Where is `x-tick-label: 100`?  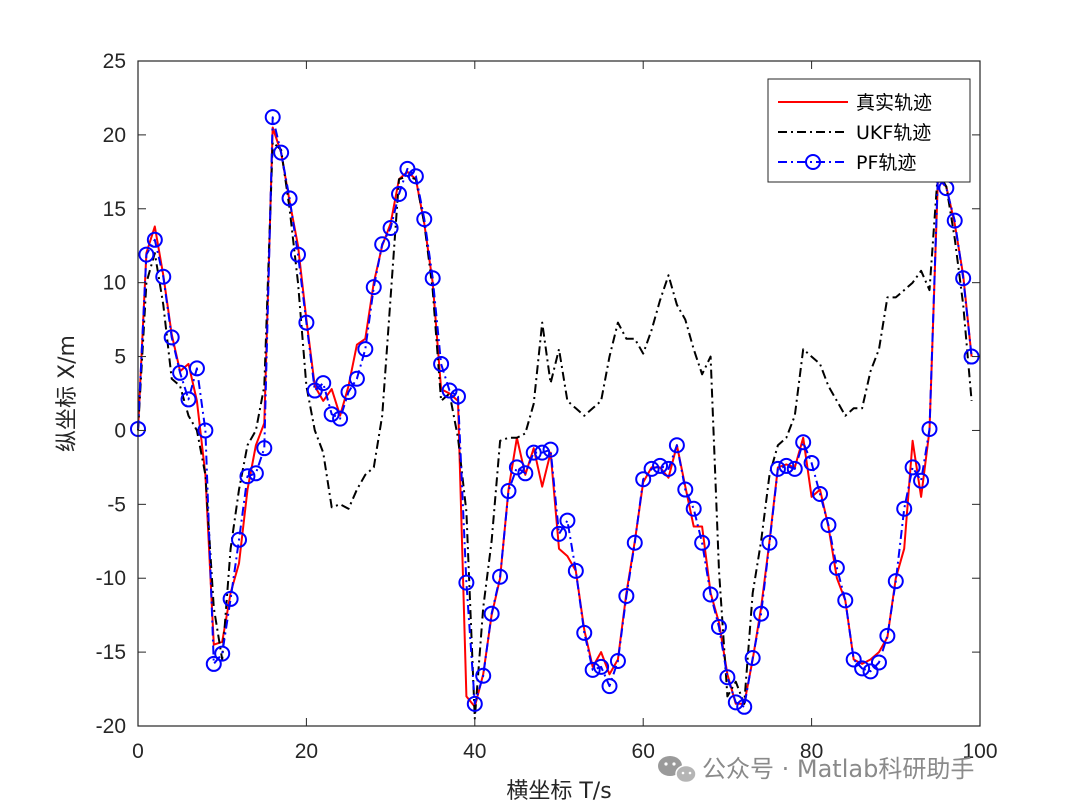
x-tick-label: 100 is located at coordinates (979, 751).